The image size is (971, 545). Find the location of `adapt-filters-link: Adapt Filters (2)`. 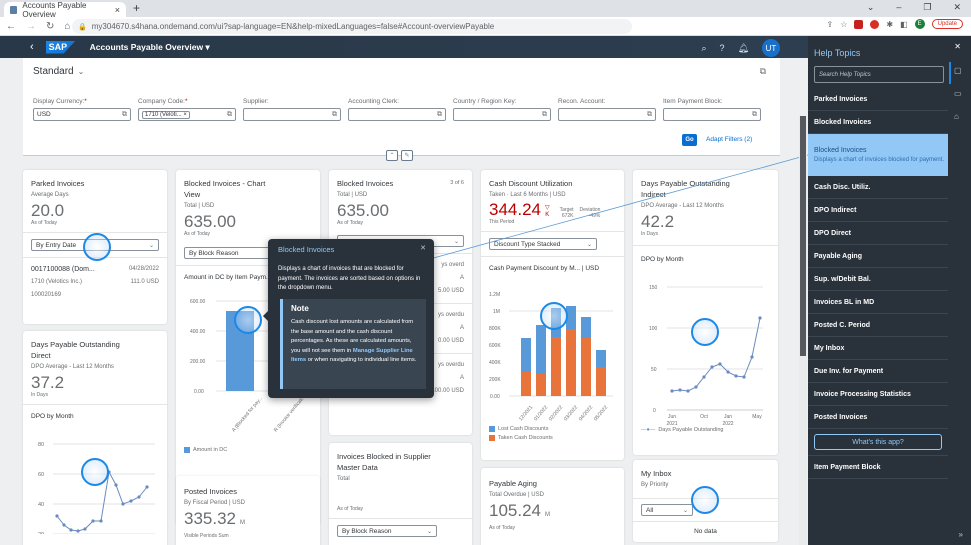

adapt-filters-link: Adapt Filters (2) is located at coordinates (729, 139).